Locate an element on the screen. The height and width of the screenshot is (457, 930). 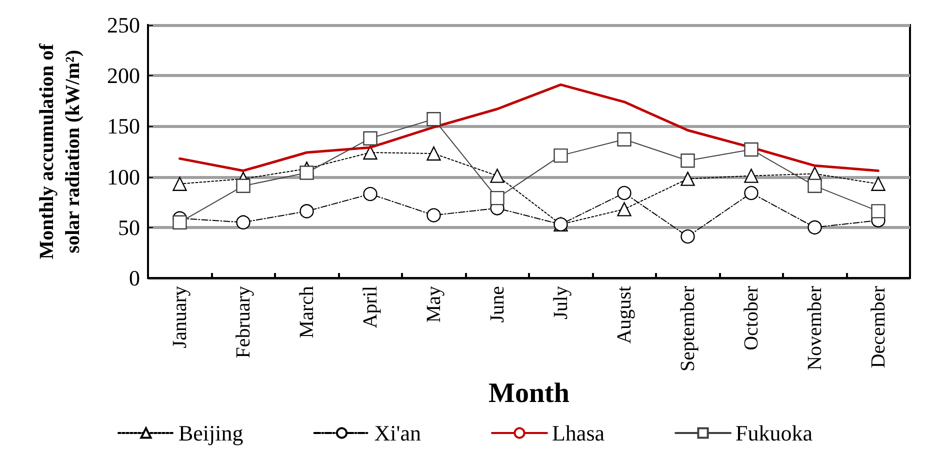
y-tick-label: 200 is located at coordinates (123, 75).